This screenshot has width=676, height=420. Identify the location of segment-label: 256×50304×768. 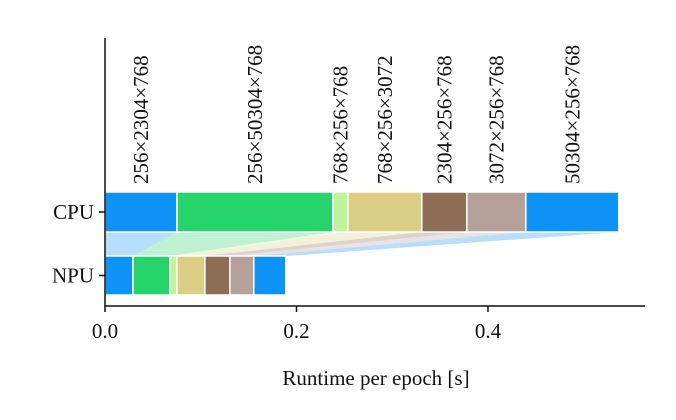
(255, 114).